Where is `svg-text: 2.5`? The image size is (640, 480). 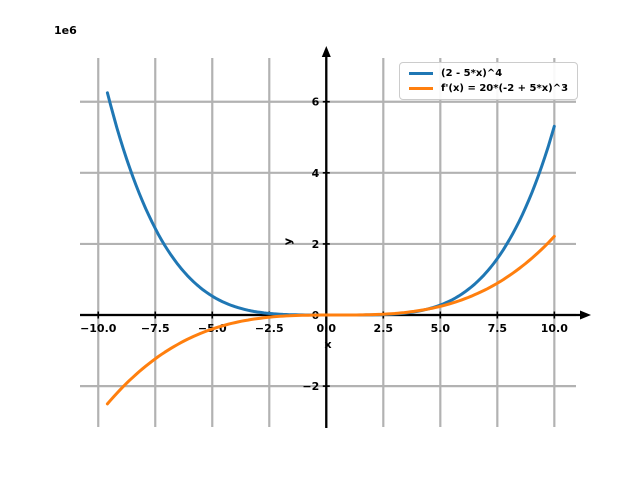
svg-text: 2.5 is located at coordinates (384, 328).